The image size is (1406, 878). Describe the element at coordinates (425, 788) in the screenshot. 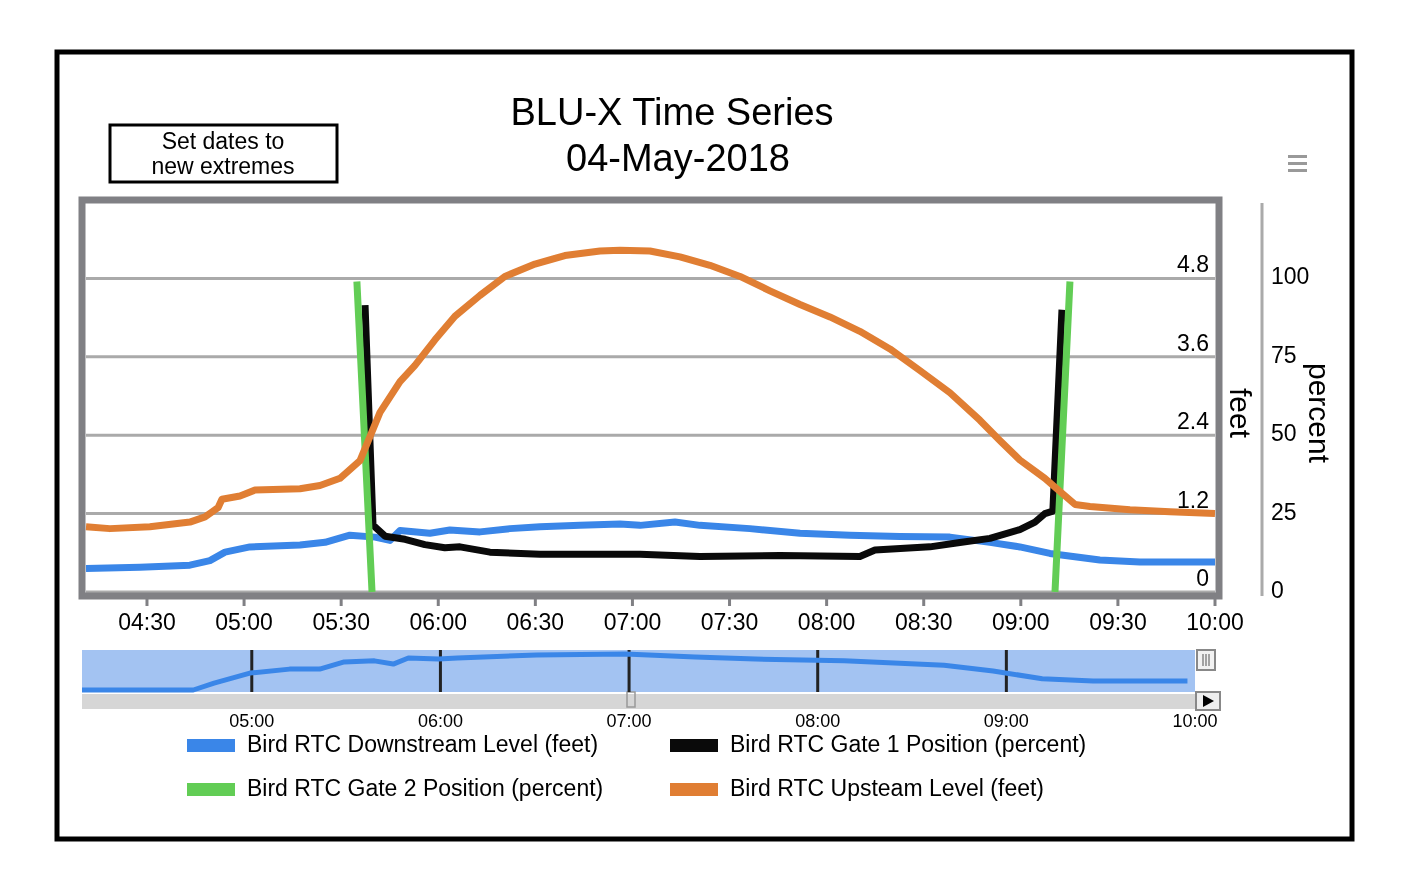

I see `legend-label: Bird RTC Gate 2 Position (percent)` at that location.